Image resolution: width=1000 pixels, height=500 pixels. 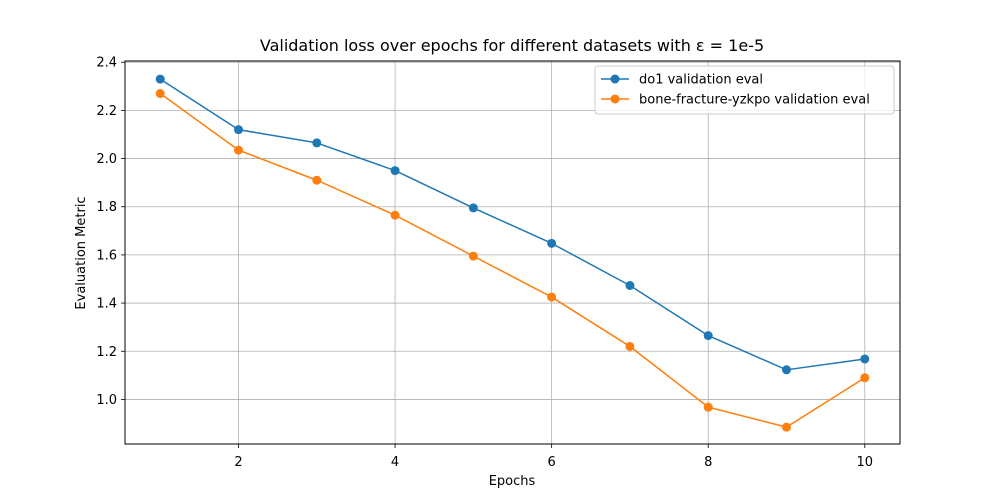 I want to click on legend-marker-bone-fracture, so click(x=615, y=99).